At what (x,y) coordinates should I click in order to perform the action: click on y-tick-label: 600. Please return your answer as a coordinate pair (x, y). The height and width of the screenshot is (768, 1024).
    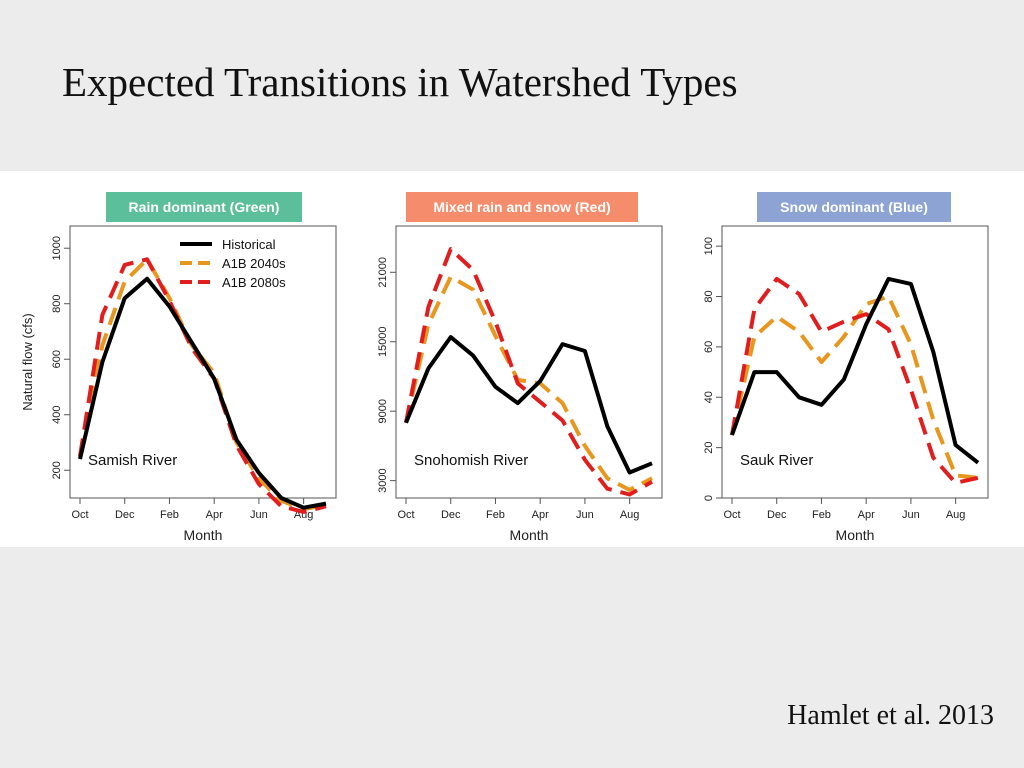
    Looking at the image, I should click on (57, 359).